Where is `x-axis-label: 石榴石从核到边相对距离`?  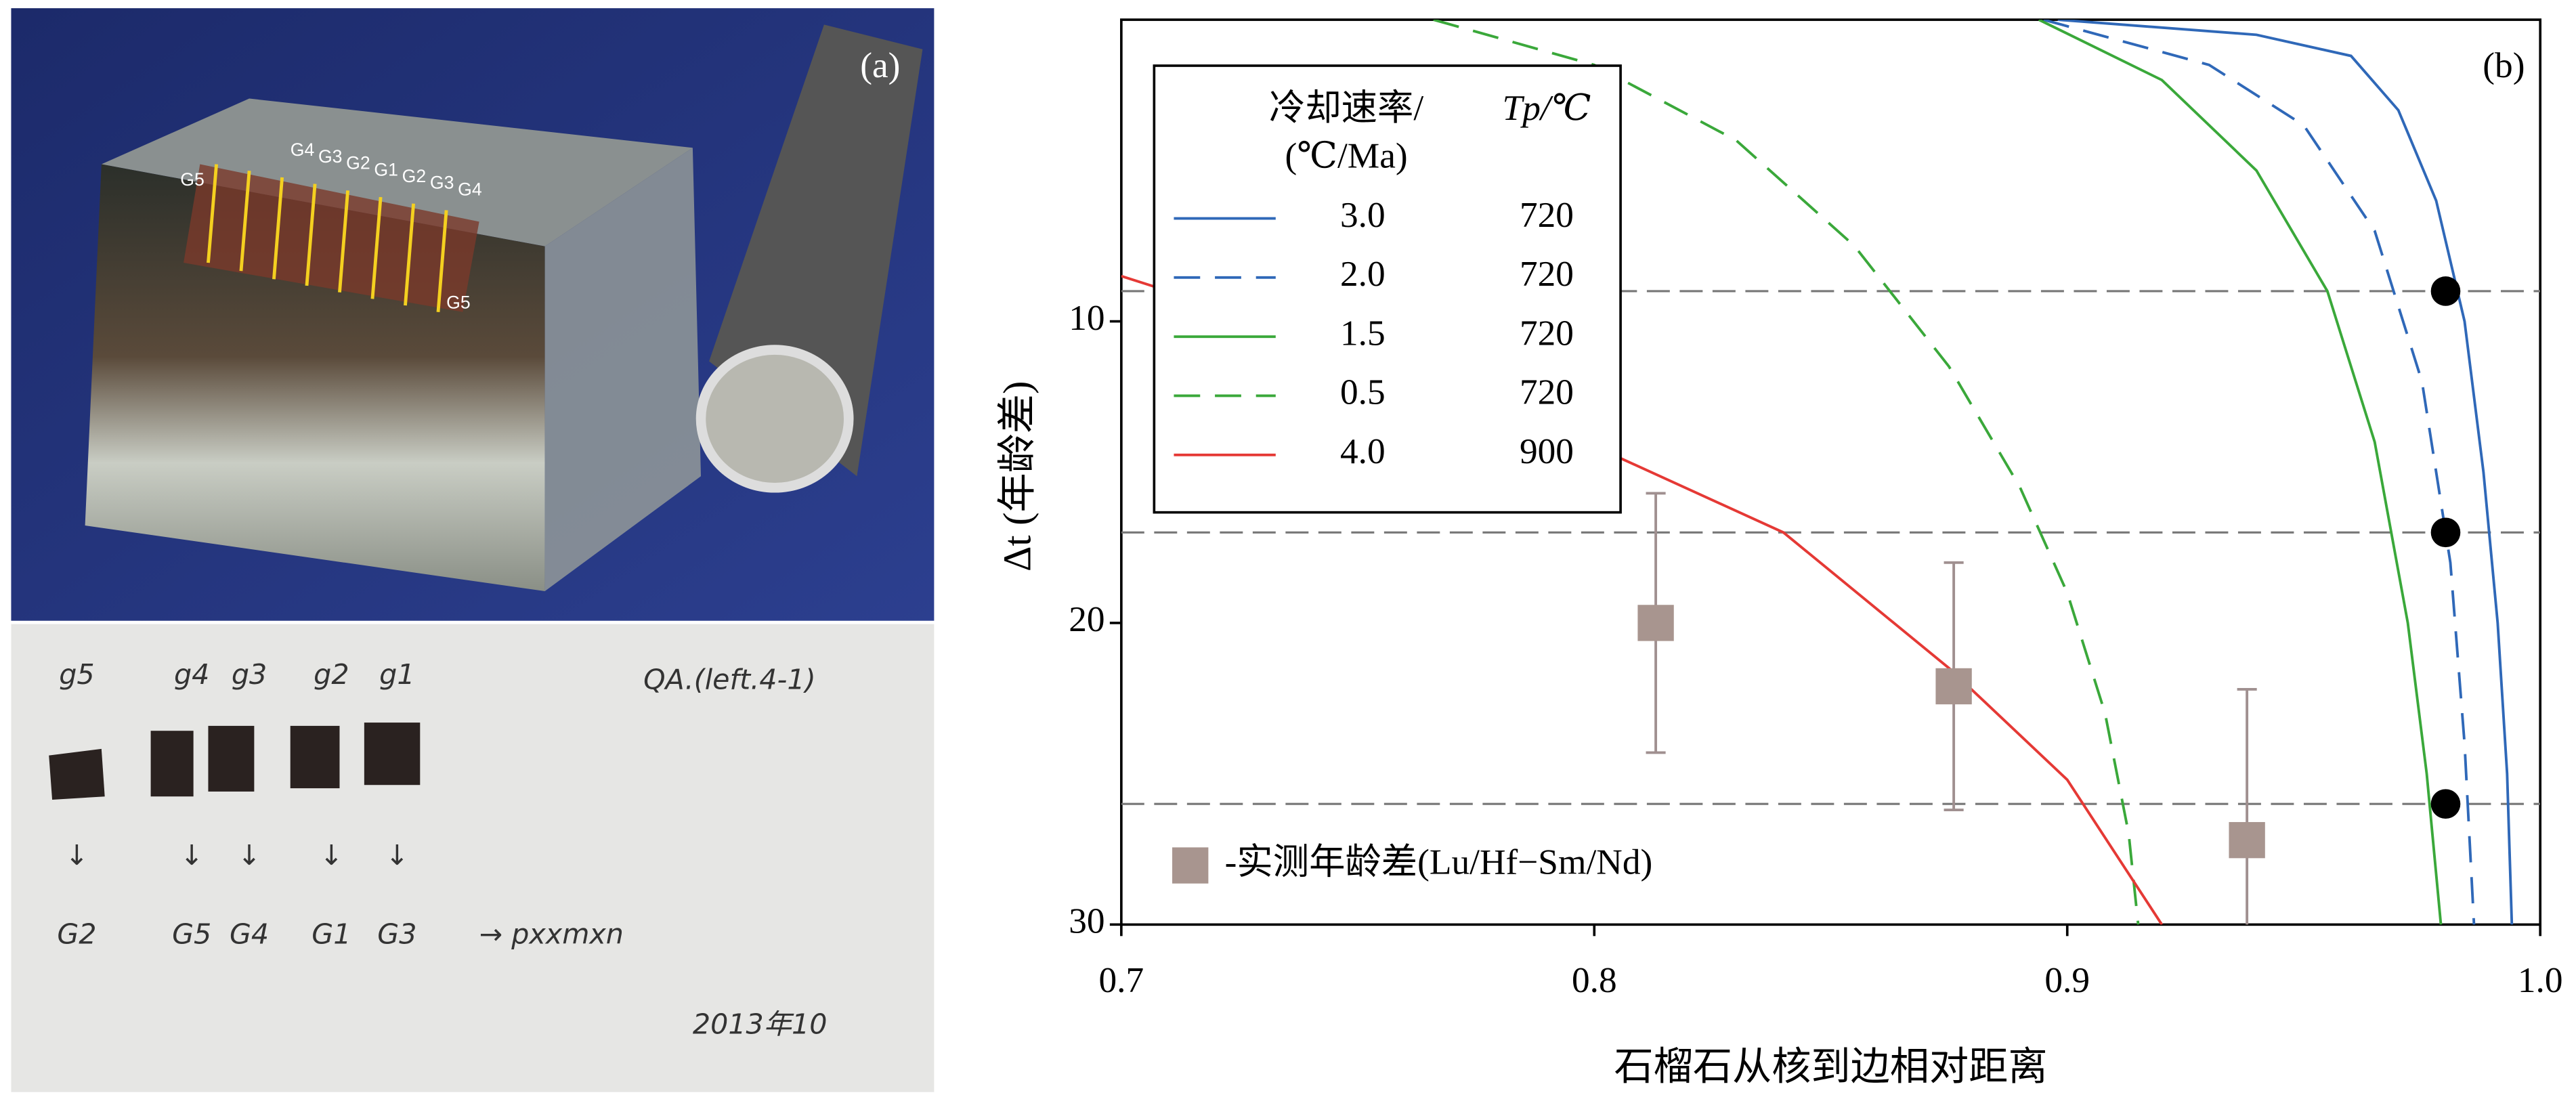
x-axis-label: 石榴石从核到边相对距离 is located at coordinates (1830, 1067).